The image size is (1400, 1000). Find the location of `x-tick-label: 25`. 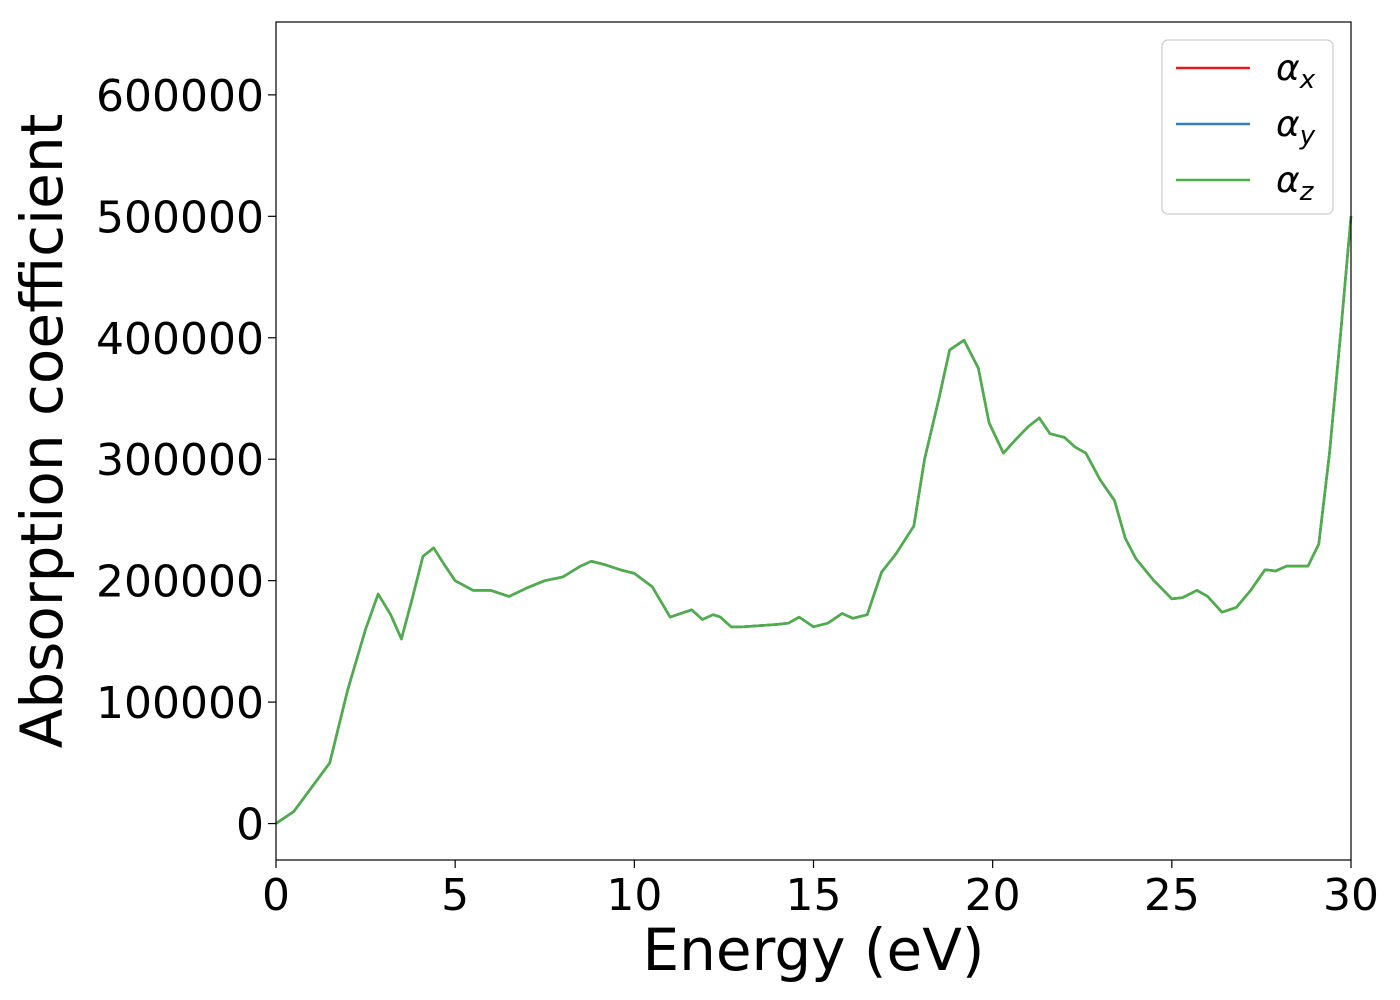

x-tick-label: 25 is located at coordinates (1172, 895).